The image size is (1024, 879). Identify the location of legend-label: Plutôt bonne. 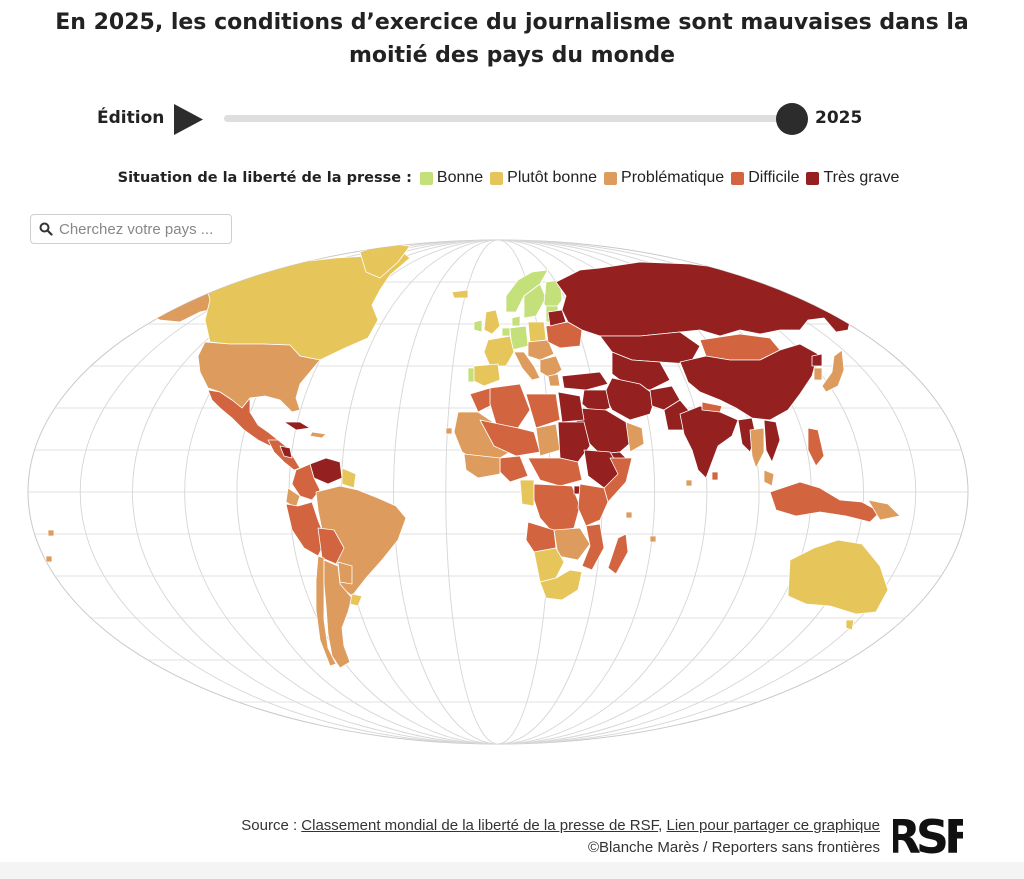
(552, 177).